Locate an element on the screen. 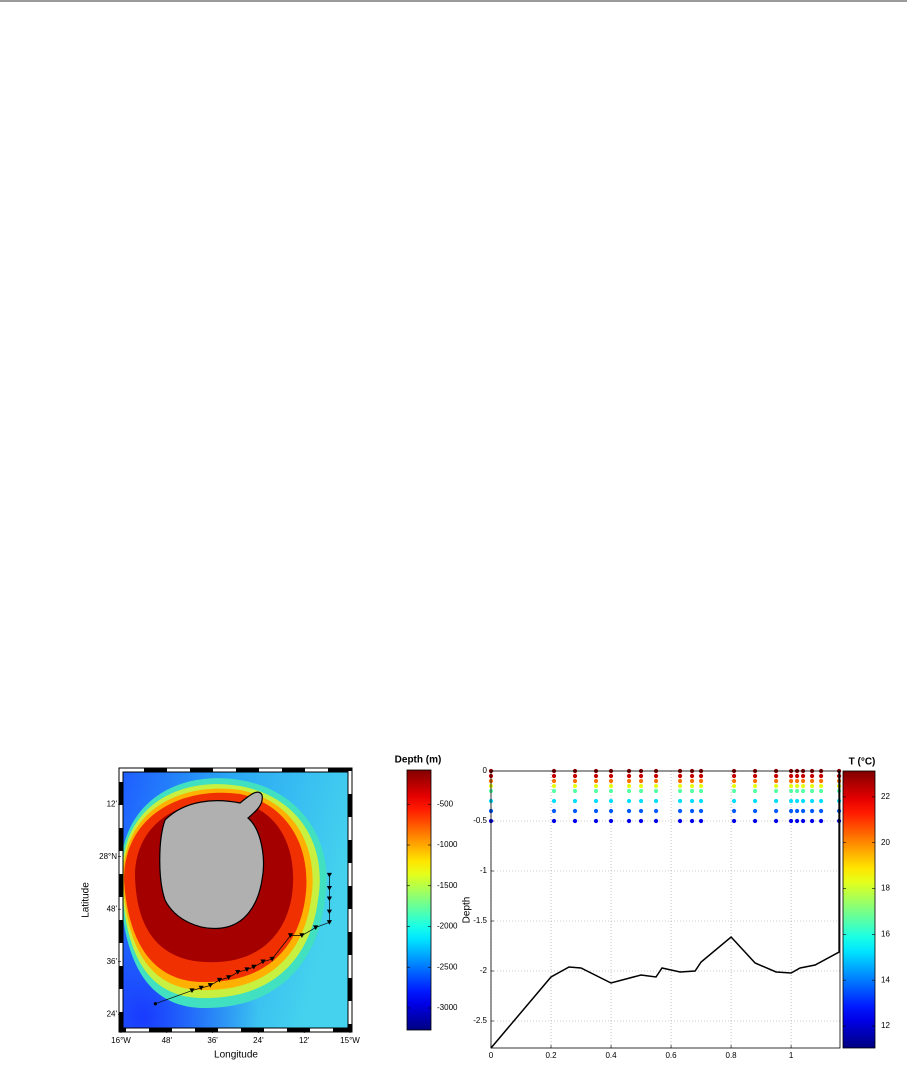  x-tick-label: 36' is located at coordinates (212, 1040).